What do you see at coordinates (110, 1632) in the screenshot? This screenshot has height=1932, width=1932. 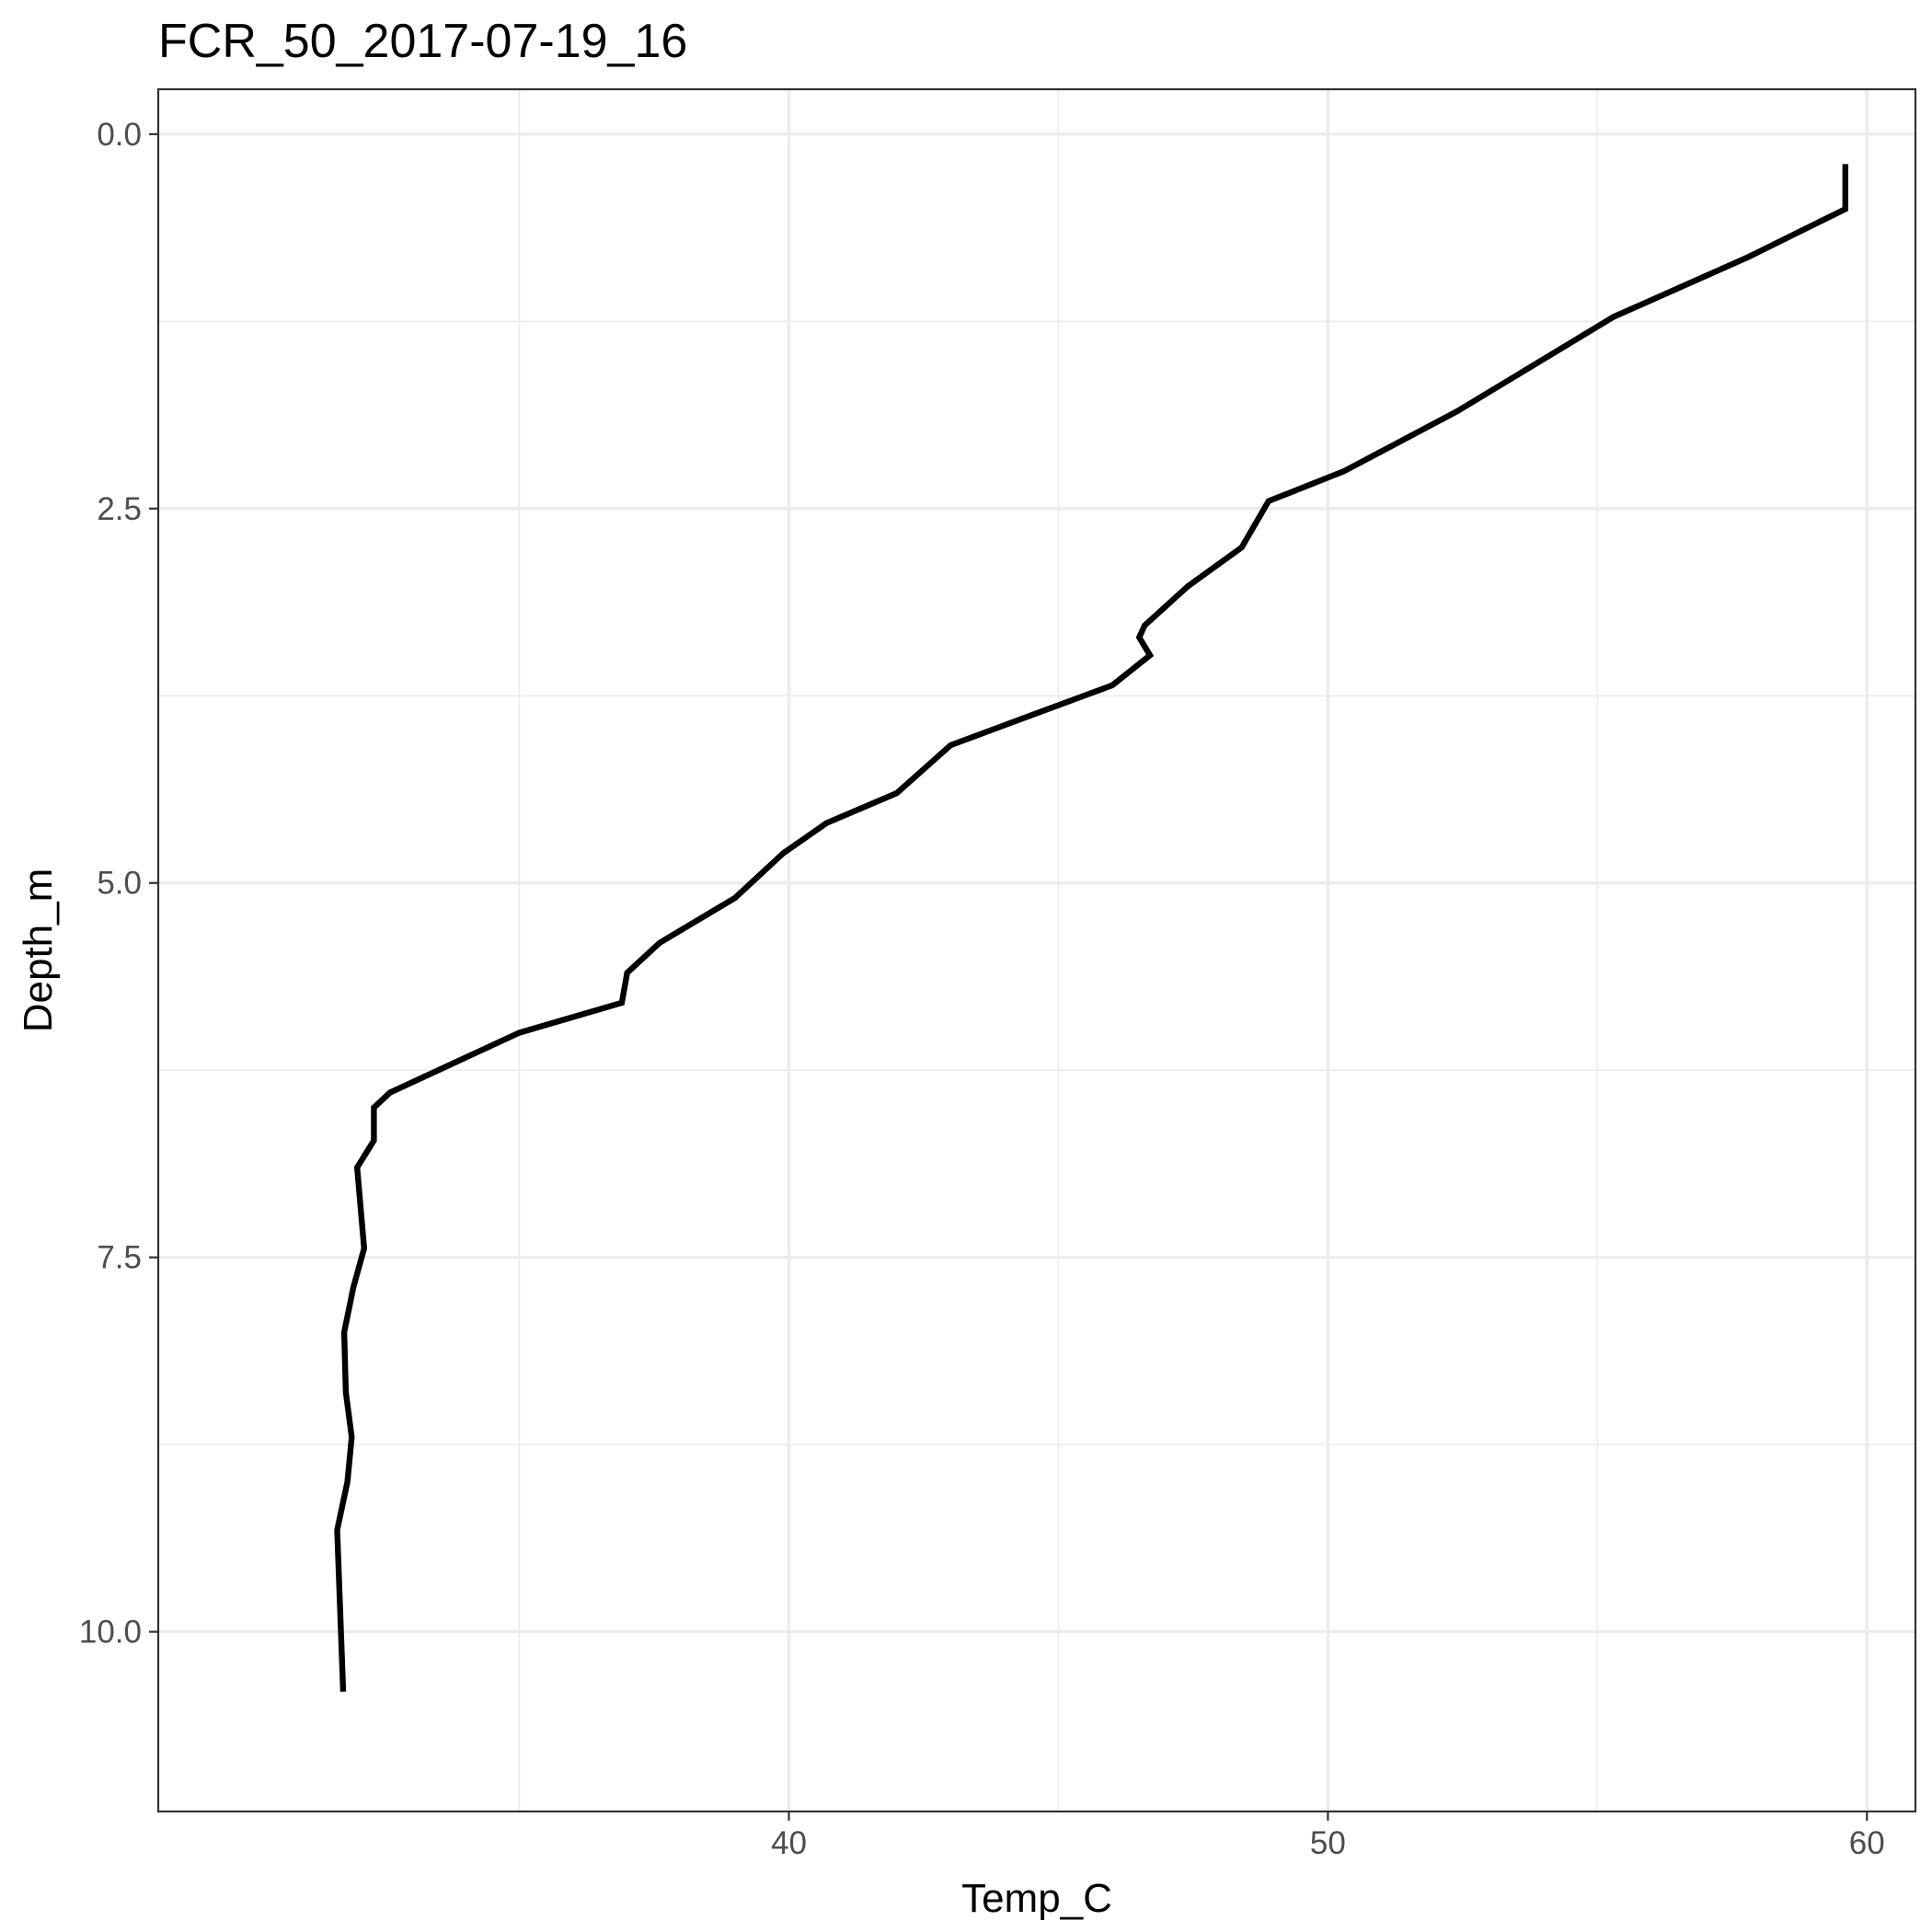 I see `y-tick-label: 10.0` at bounding box center [110, 1632].